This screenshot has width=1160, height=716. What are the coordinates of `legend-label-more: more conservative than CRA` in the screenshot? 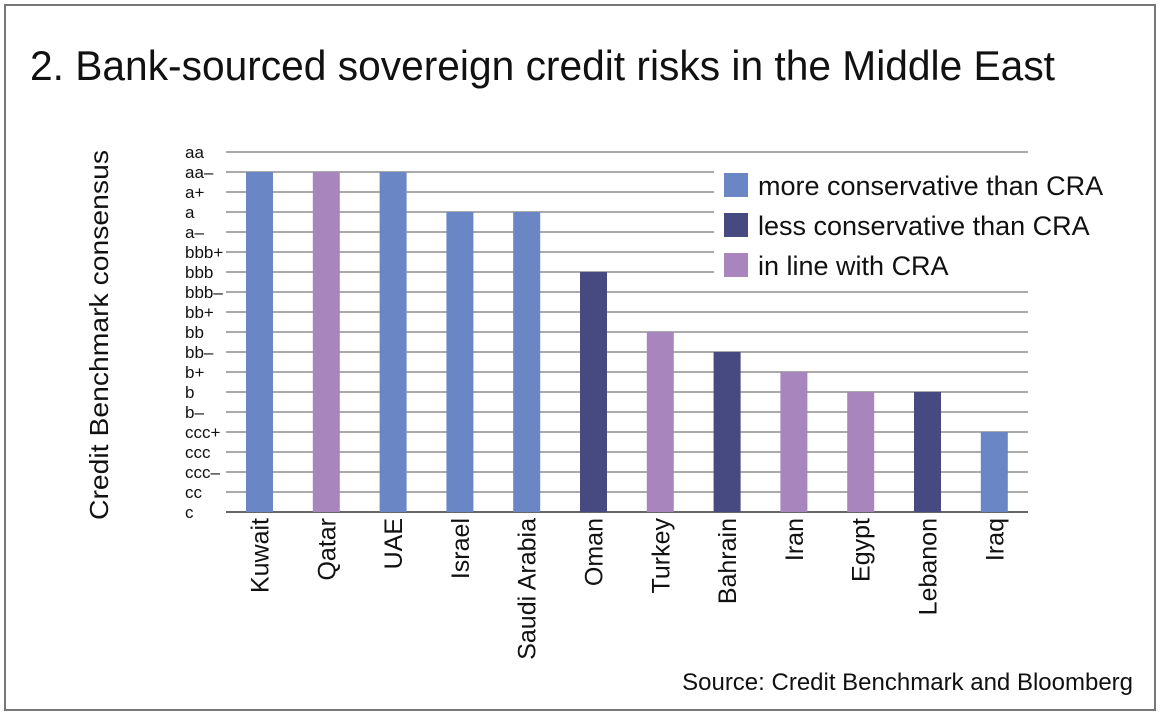 It's located at (930, 186).